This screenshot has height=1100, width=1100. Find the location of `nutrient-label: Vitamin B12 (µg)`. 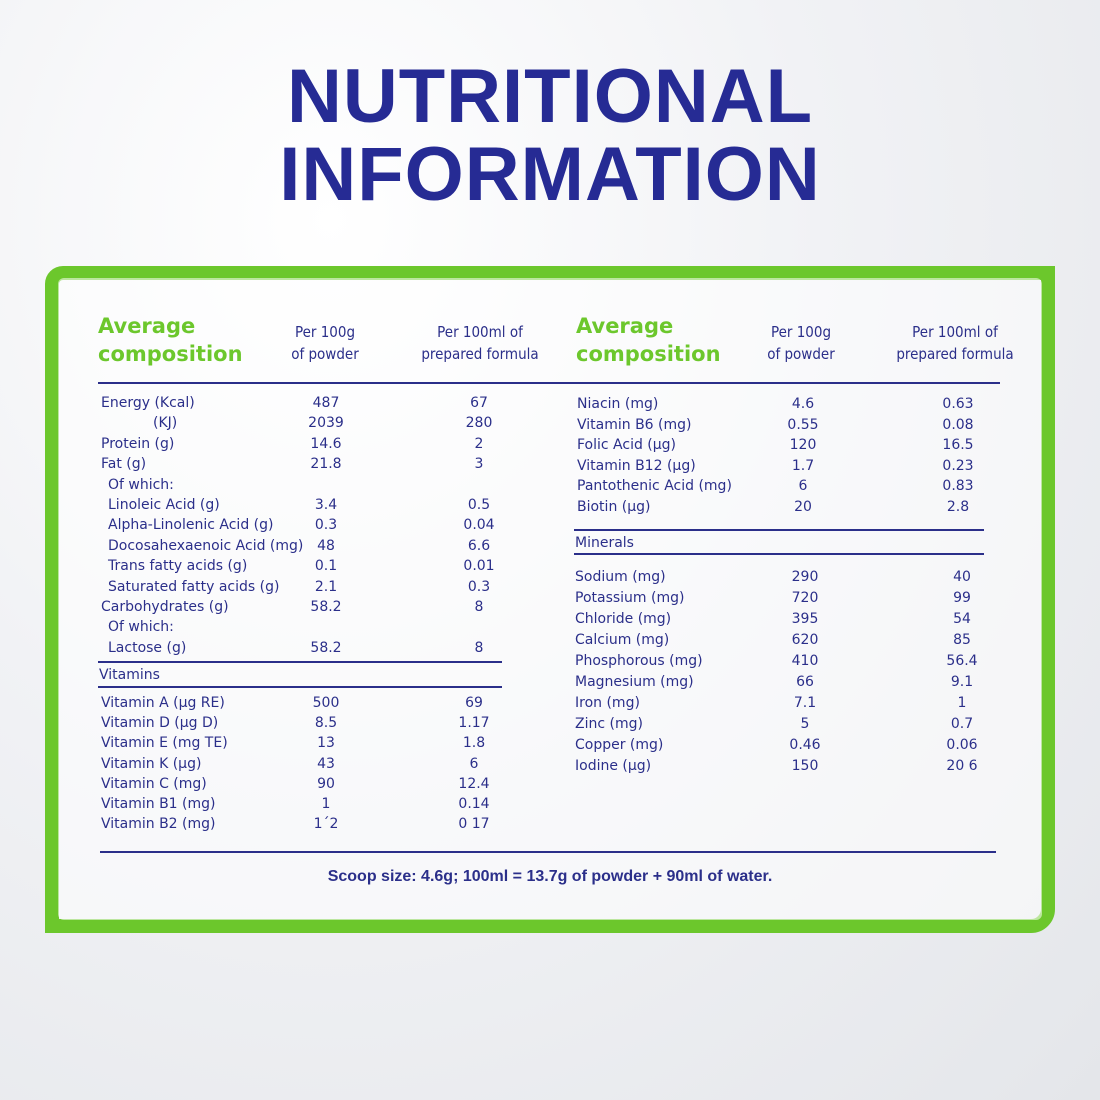

nutrient-label: Vitamin B12 (µg) is located at coordinates (636, 465).